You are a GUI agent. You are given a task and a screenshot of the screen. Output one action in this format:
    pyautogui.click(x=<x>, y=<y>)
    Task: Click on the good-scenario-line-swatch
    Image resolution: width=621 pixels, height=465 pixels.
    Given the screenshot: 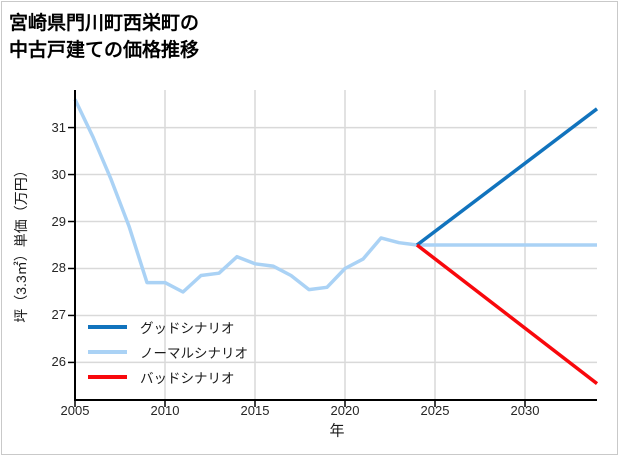 What is the action you would take?
    pyautogui.click(x=107, y=326)
    